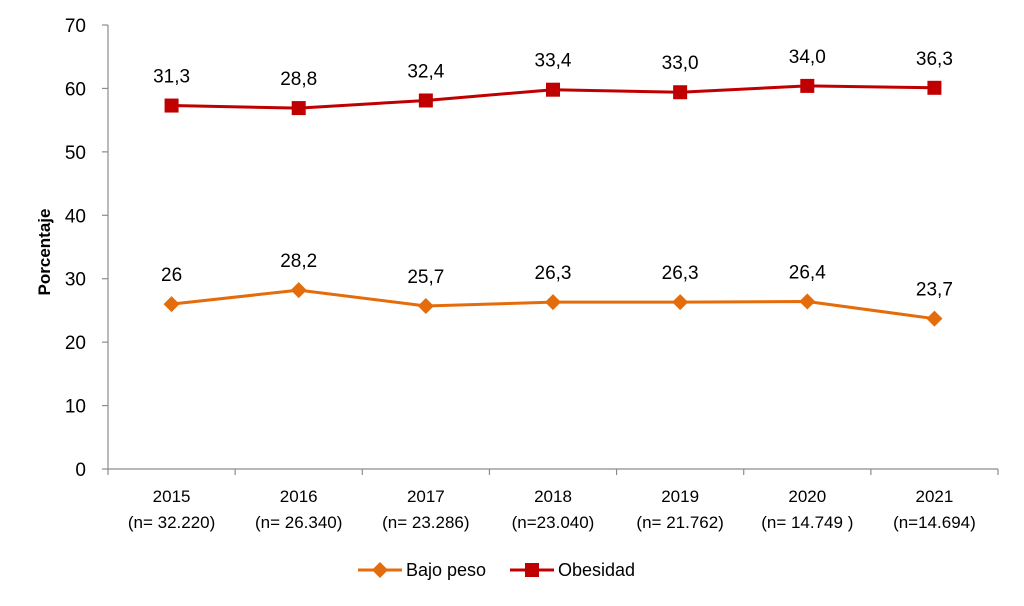  I want to click on y-tick-label: 20, so click(75, 343).